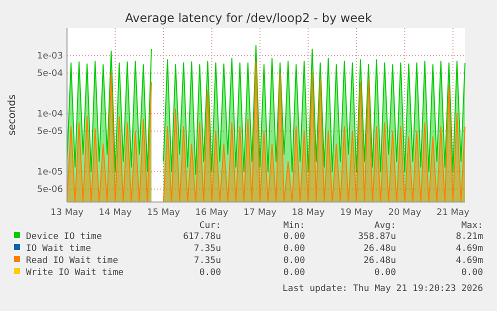  What do you see at coordinates (453, 213) in the screenshot?
I see `x-tick-label: 21 May` at bounding box center [453, 213].